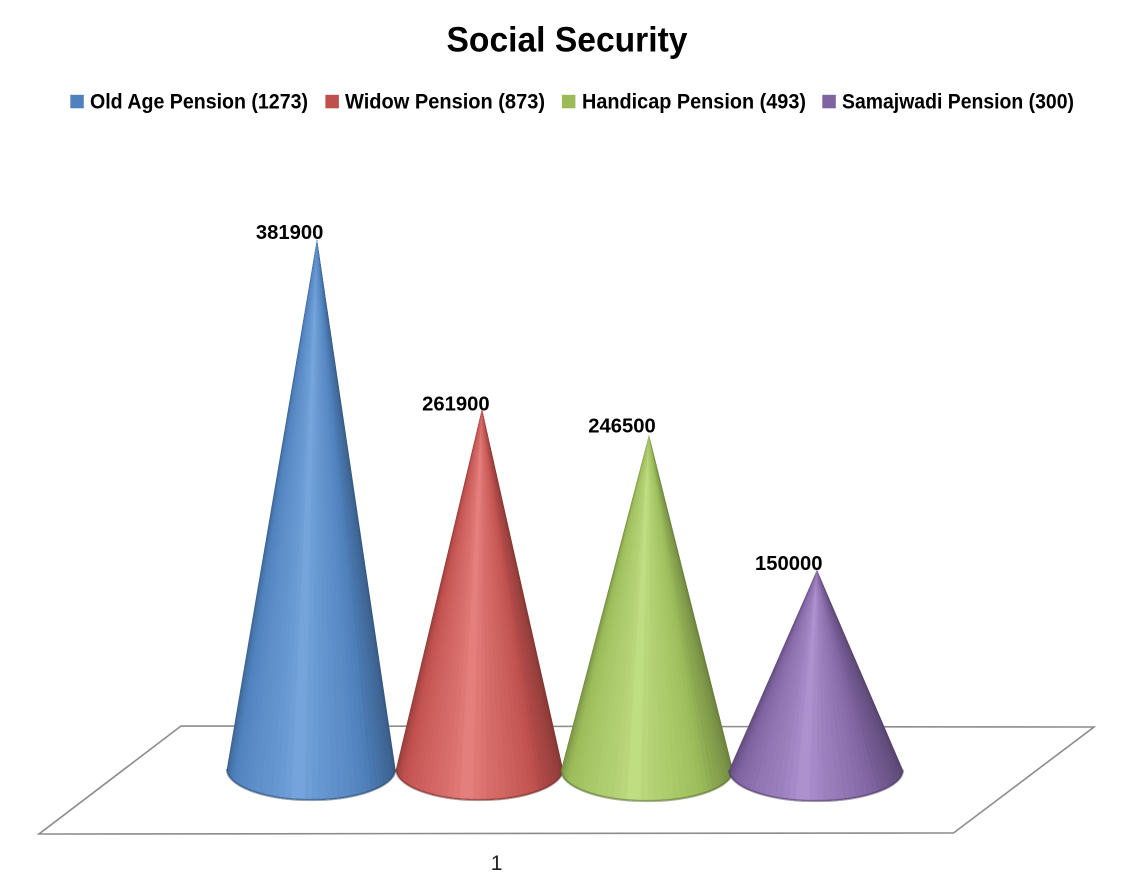  Describe the element at coordinates (445, 101) in the screenshot. I see `svg-text: Widow Pension (873)` at that location.